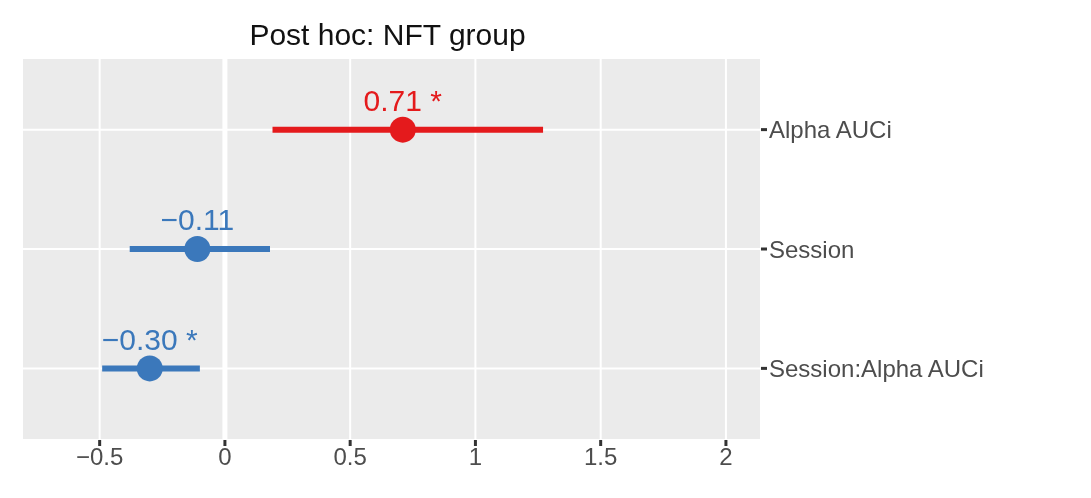  What do you see at coordinates (197, 220) in the screenshot?
I see `data-label: −0.11` at bounding box center [197, 220].